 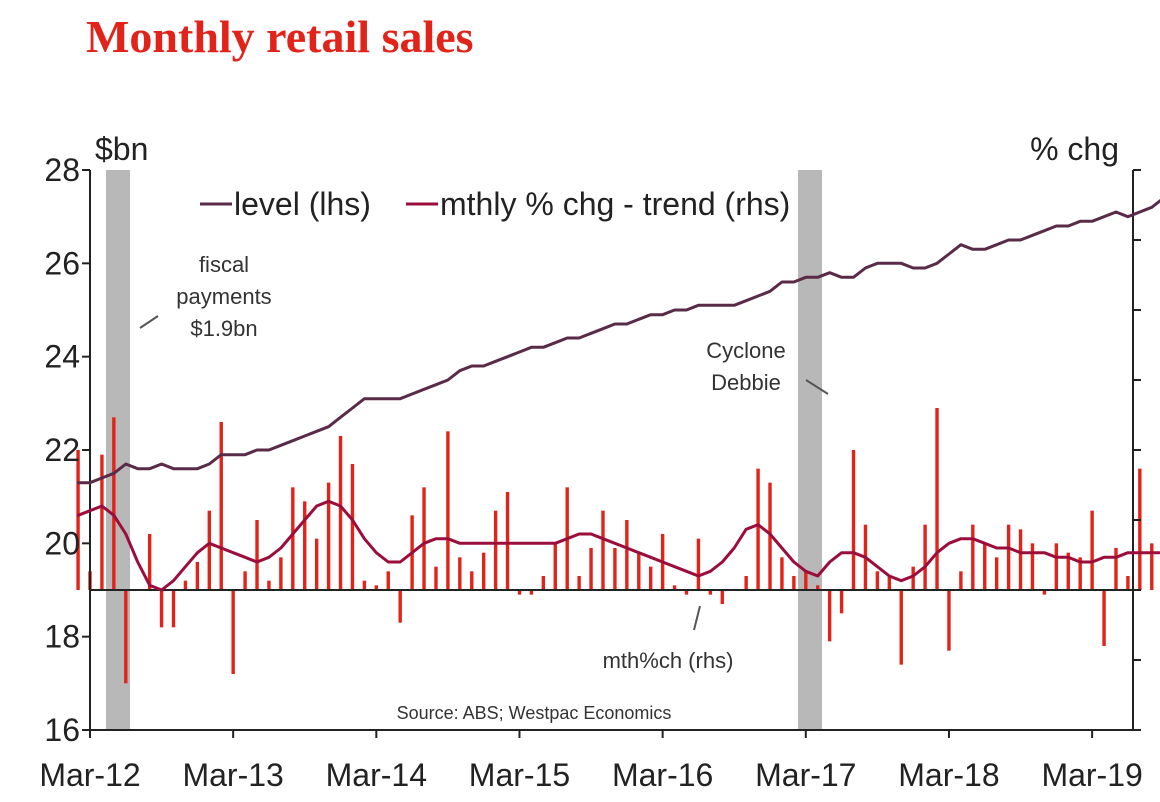 I want to click on x-tick-label: Mar-13, so click(x=232, y=775).